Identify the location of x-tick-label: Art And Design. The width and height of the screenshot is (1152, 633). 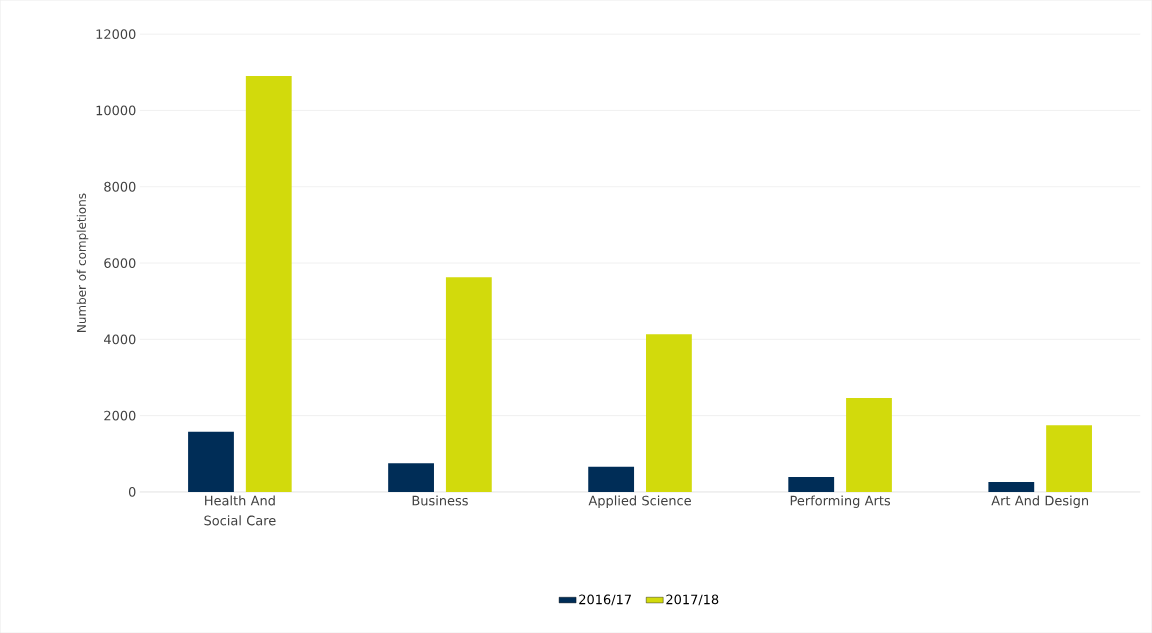
(1040, 501).